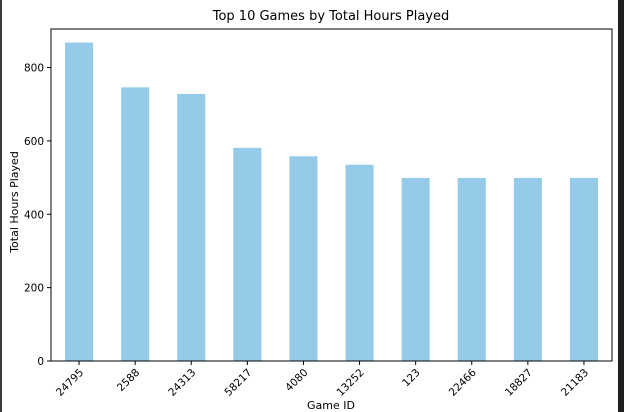 Image resolution: width=624 pixels, height=412 pixels. Describe the element at coordinates (296, 380) in the screenshot. I see `x-tick-label: 4080` at that location.